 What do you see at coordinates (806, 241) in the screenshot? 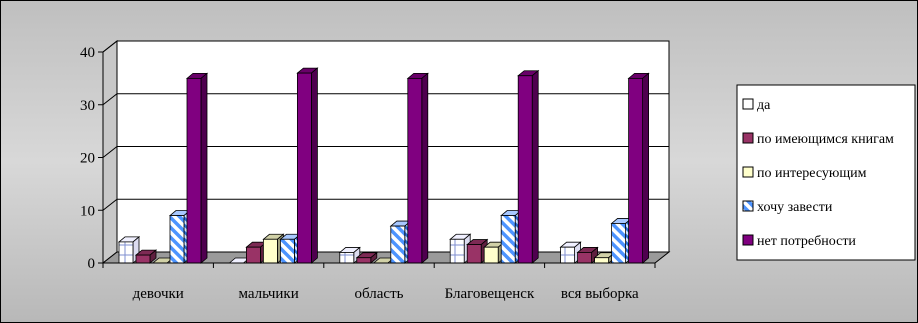
I see `legend-label: нет потребности` at bounding box center [806, 241].